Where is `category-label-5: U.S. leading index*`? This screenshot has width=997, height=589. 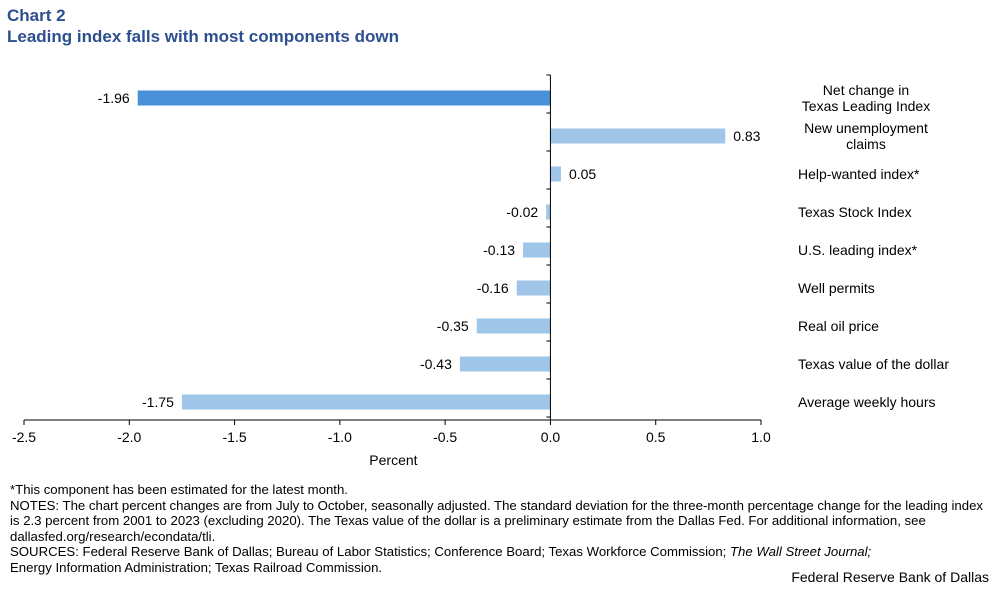 category-label-5: U.S. leading index* is located at coordinates (858, 250).